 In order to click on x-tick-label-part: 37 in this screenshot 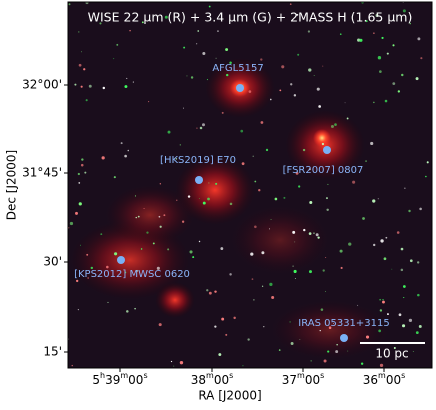, I will do `click(289, 380)`.